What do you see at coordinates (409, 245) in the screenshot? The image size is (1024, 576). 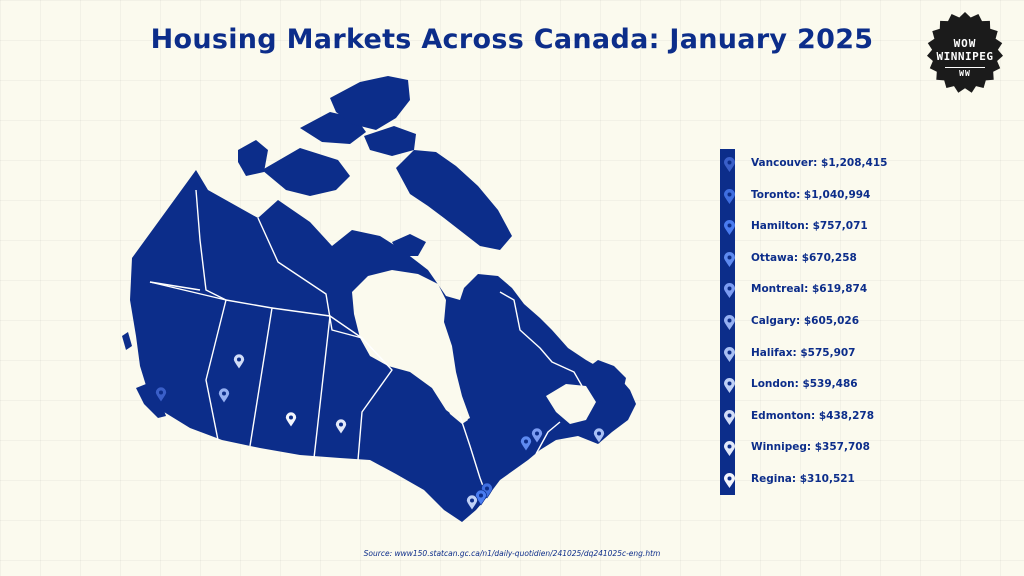 I see `southampton-island` at bounding box center [409, 245].